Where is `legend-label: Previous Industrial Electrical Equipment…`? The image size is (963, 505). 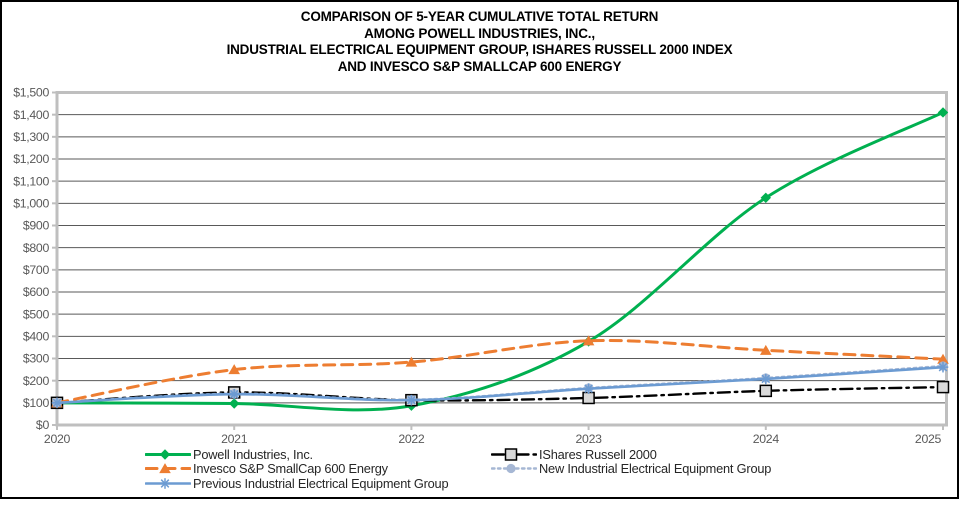
legend-label: Previous Industrial Electrical Equipment… is located at coordinates (321, 483).